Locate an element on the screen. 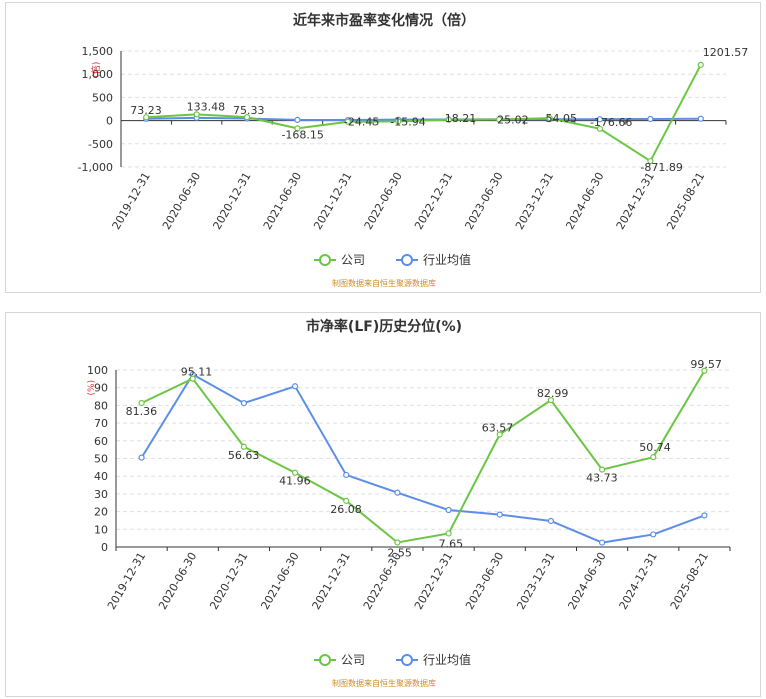 The height and width of the screenshot is (699, 766). chart-title: 市净率(LF)历史分位(%) is located at coordinates (384, 326).